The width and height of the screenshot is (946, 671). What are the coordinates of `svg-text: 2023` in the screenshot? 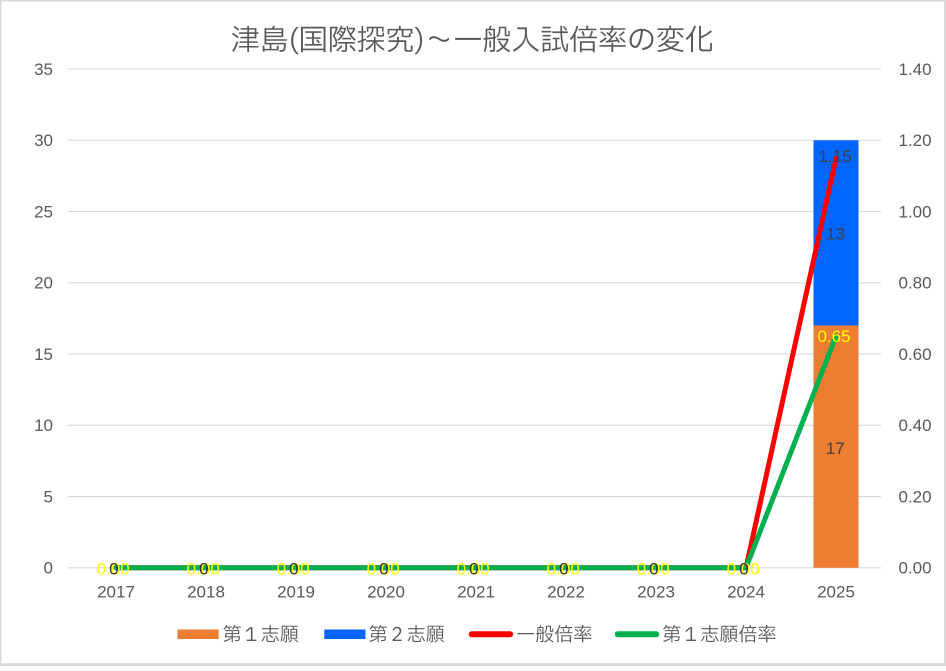 It's located at (656, 592).